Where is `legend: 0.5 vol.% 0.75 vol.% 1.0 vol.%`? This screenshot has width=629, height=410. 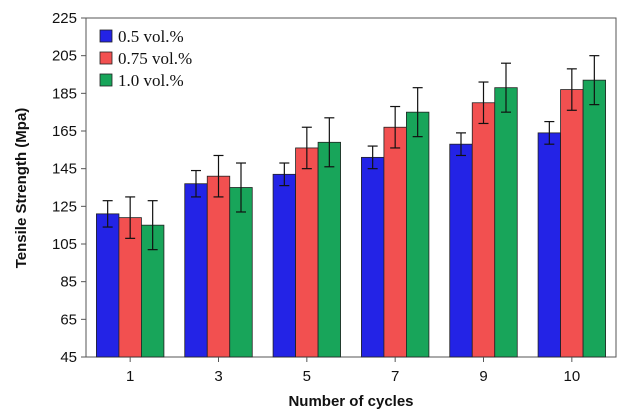 legend: 0.5 vol.% 0.75 vol.% 1.0 vol.% is located at coordinates (145, 58).